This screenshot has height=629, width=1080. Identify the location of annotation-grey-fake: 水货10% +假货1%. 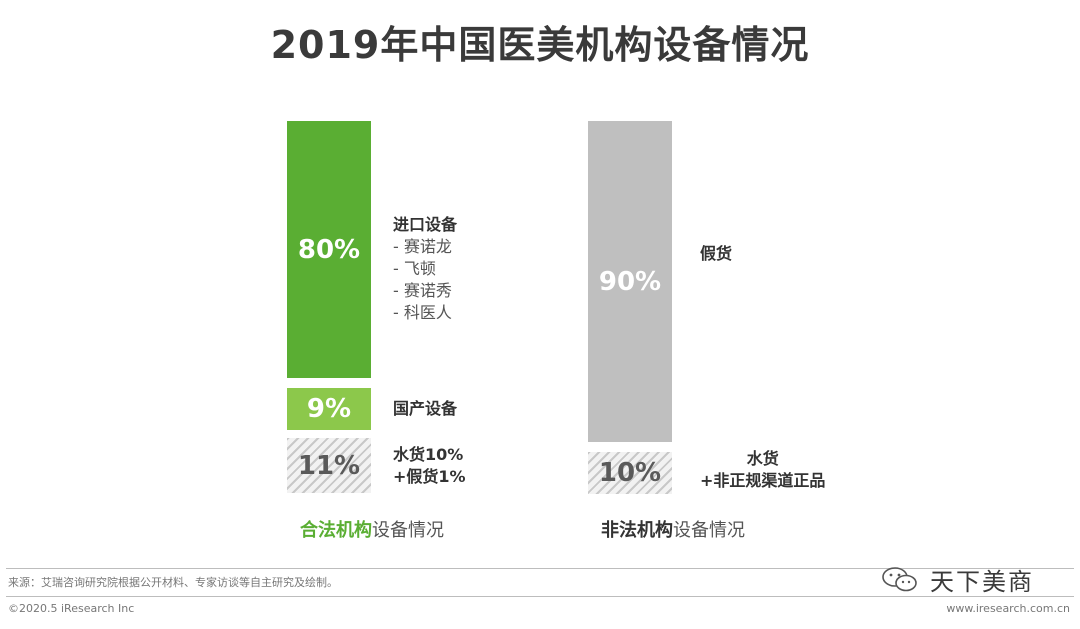
(429, 466).